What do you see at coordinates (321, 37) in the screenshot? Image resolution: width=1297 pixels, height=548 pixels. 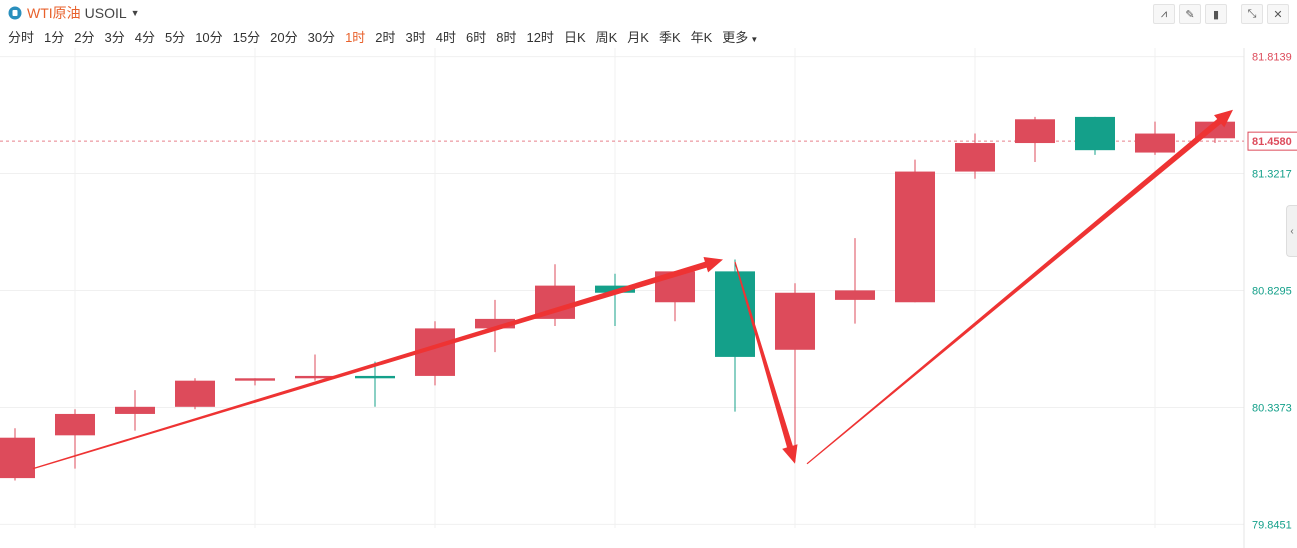 I see `timeframe-tab: 30分` at bounding box center [321, 37].